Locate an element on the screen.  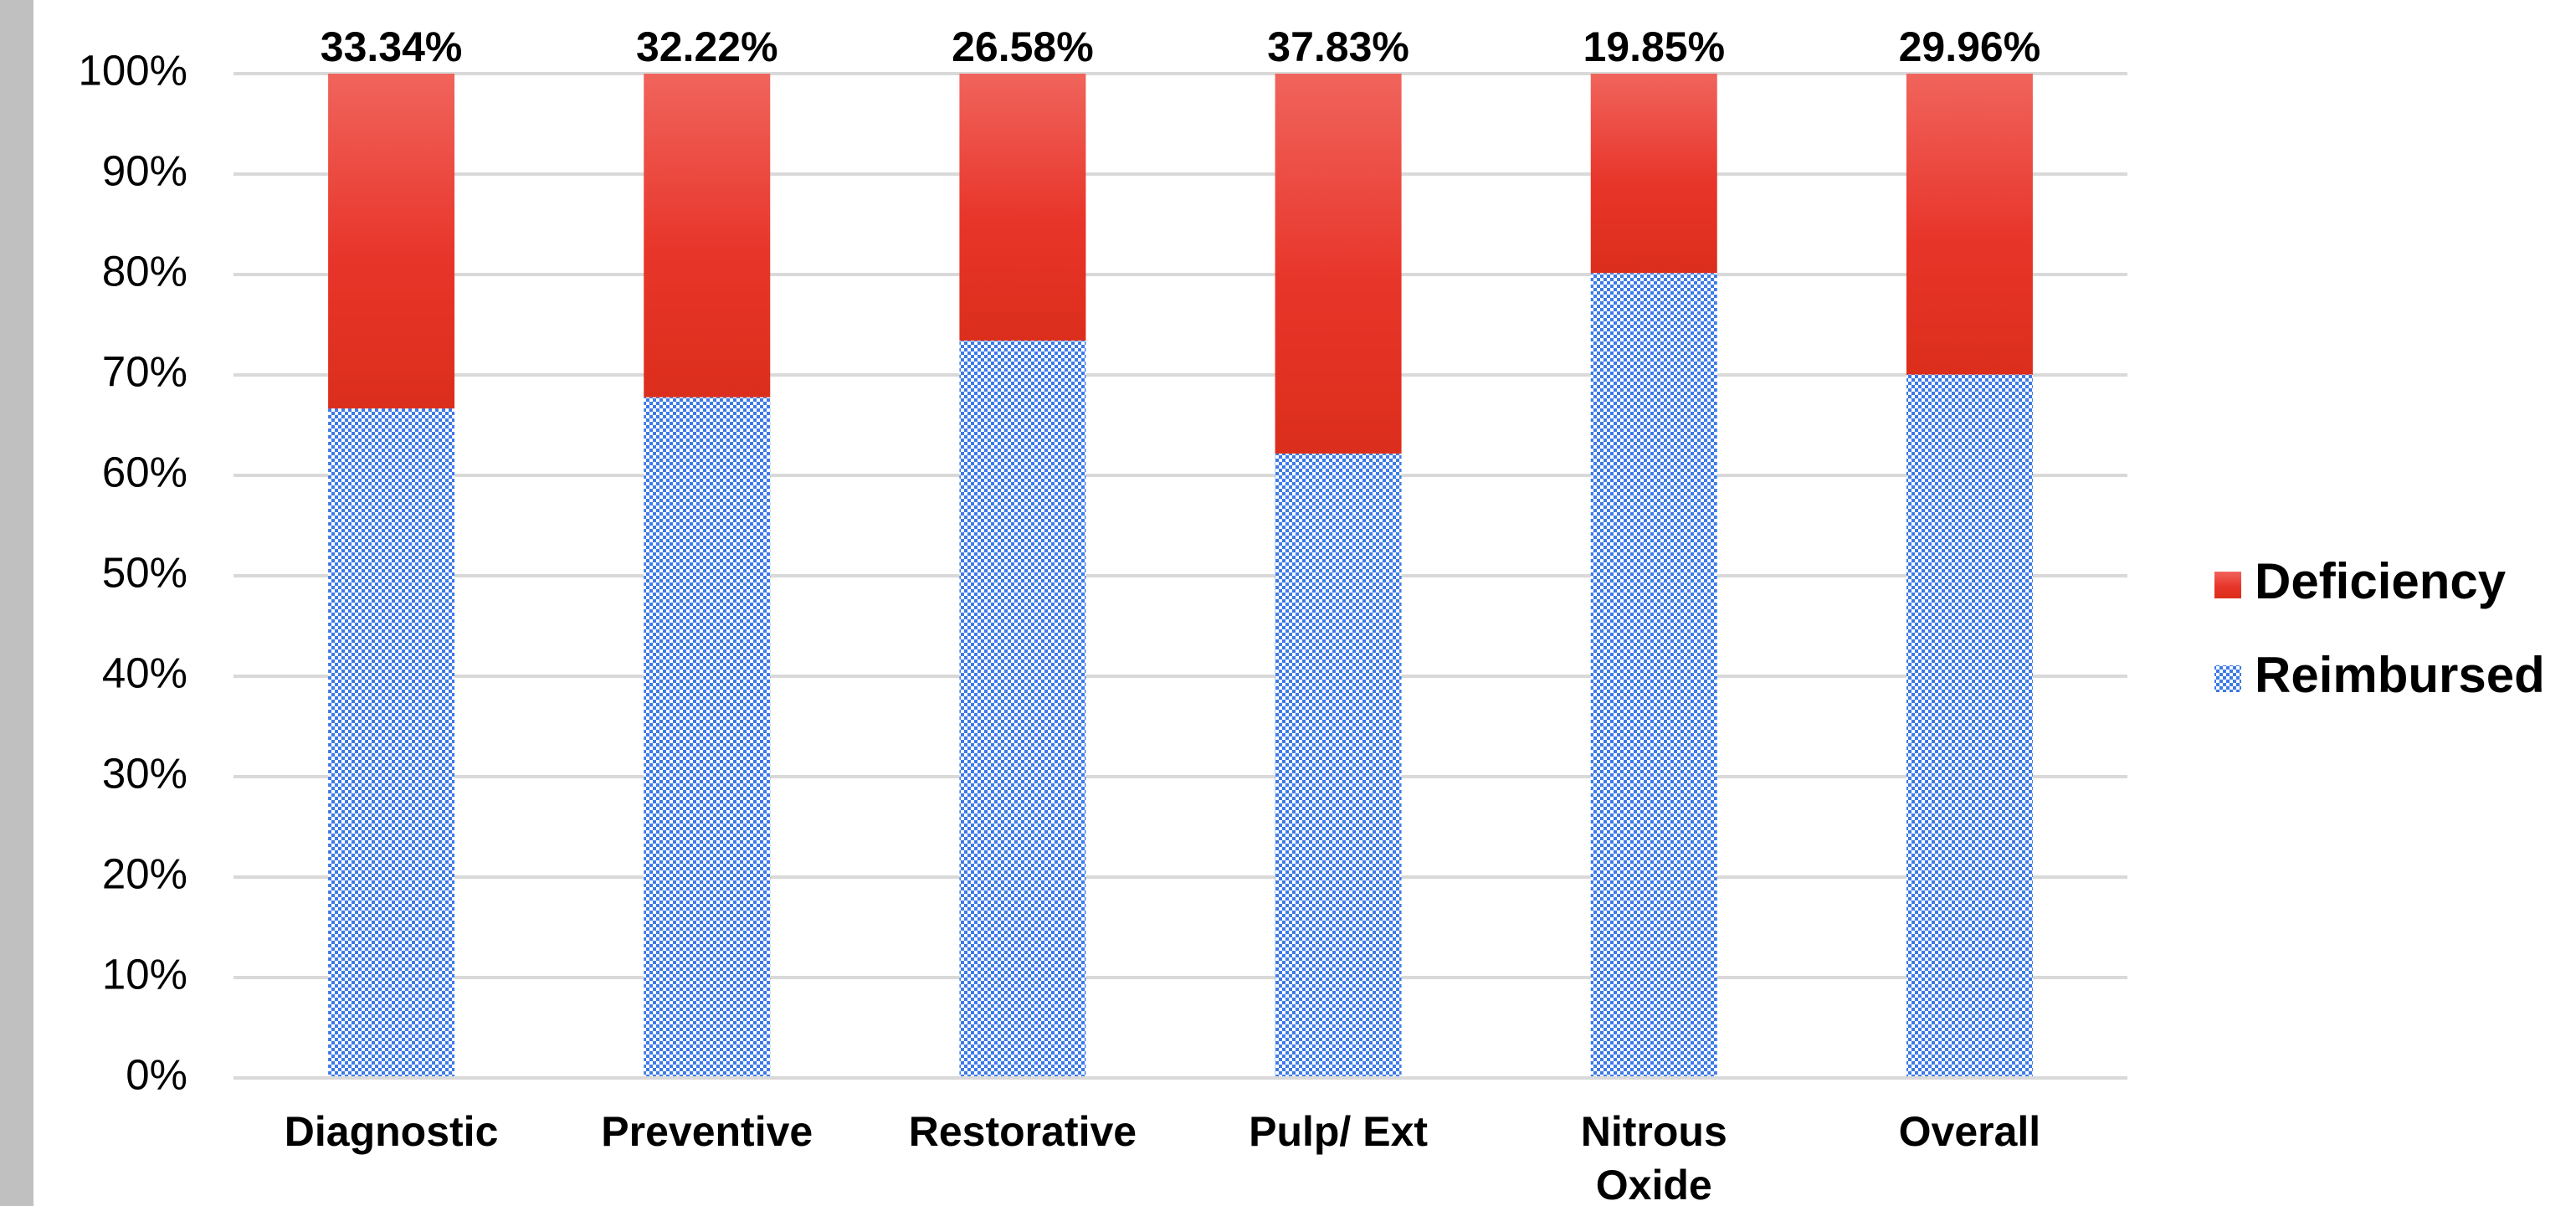
data-label: 32.22% is located at coordinates (707, 47).